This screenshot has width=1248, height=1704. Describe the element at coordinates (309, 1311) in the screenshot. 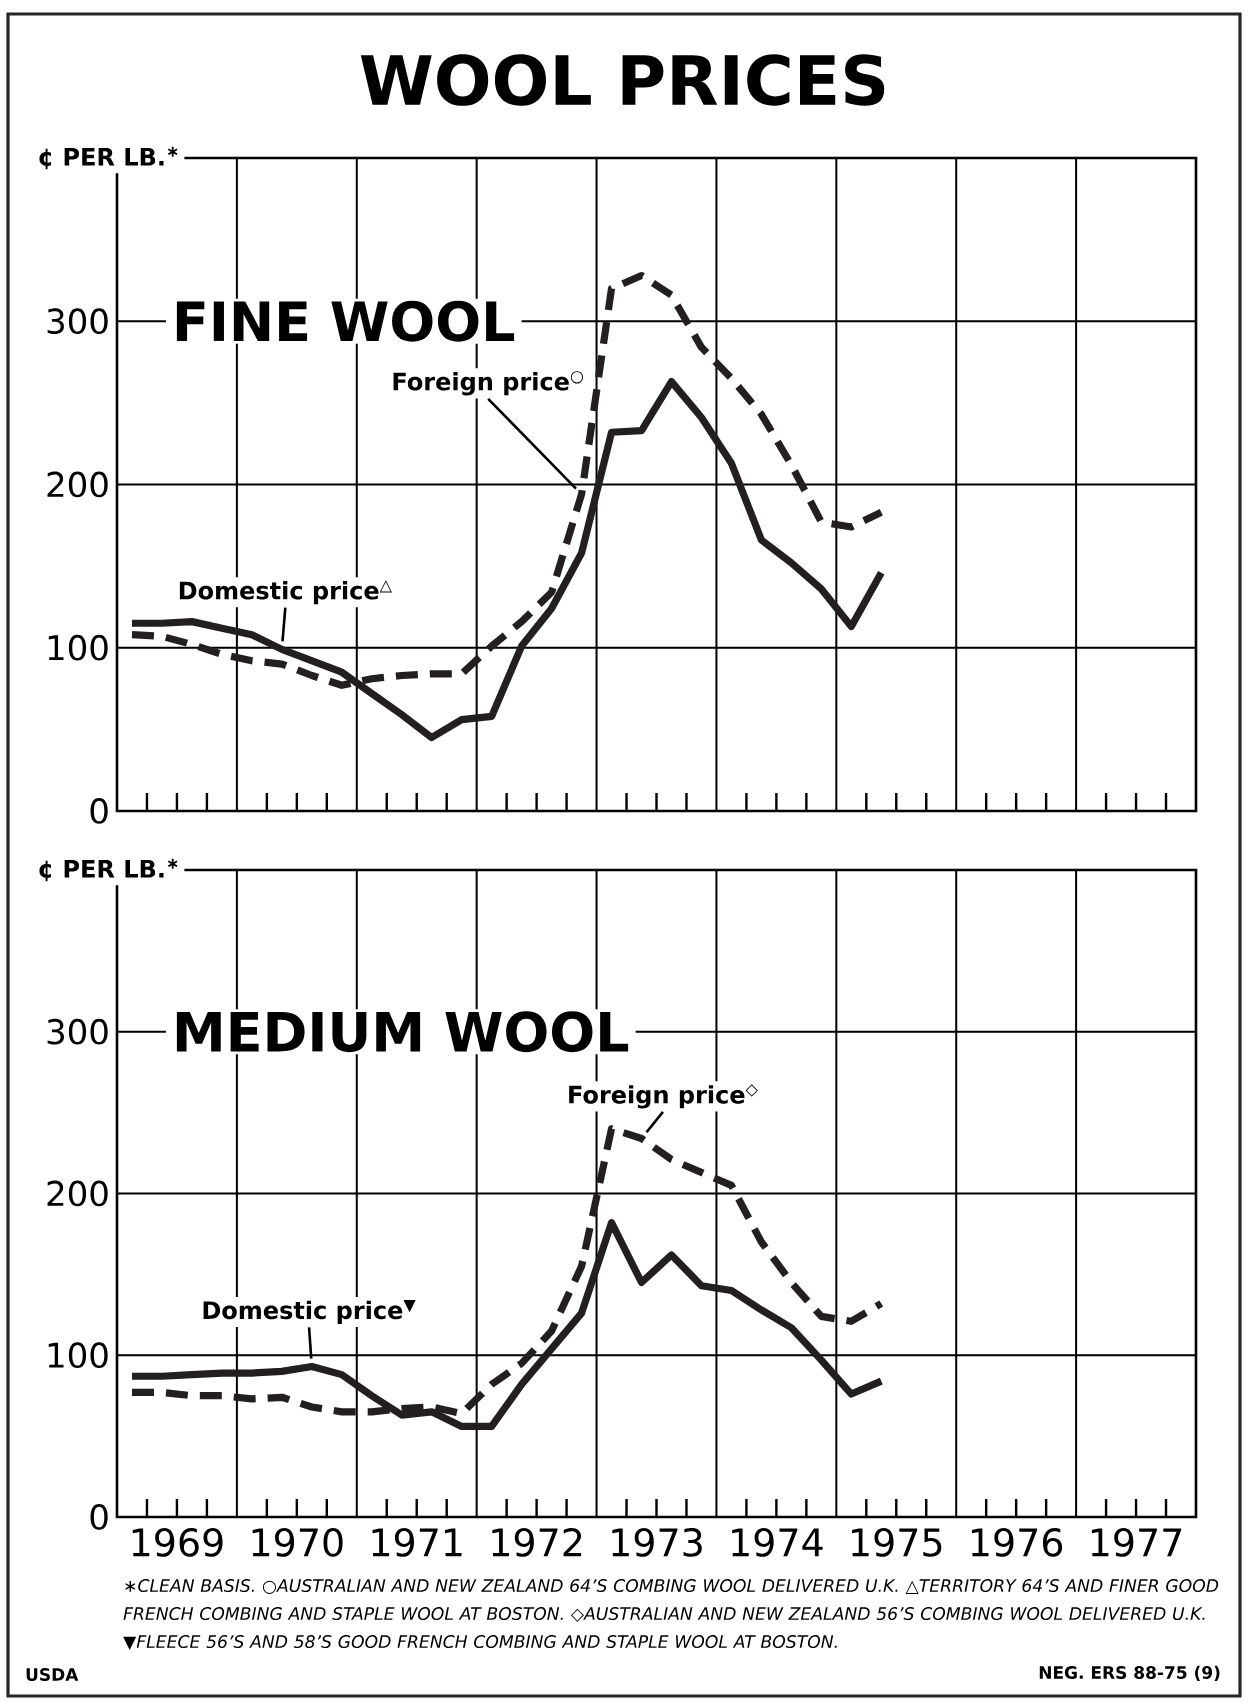

I see `text: Domestic price$^{▼}$` at that location.